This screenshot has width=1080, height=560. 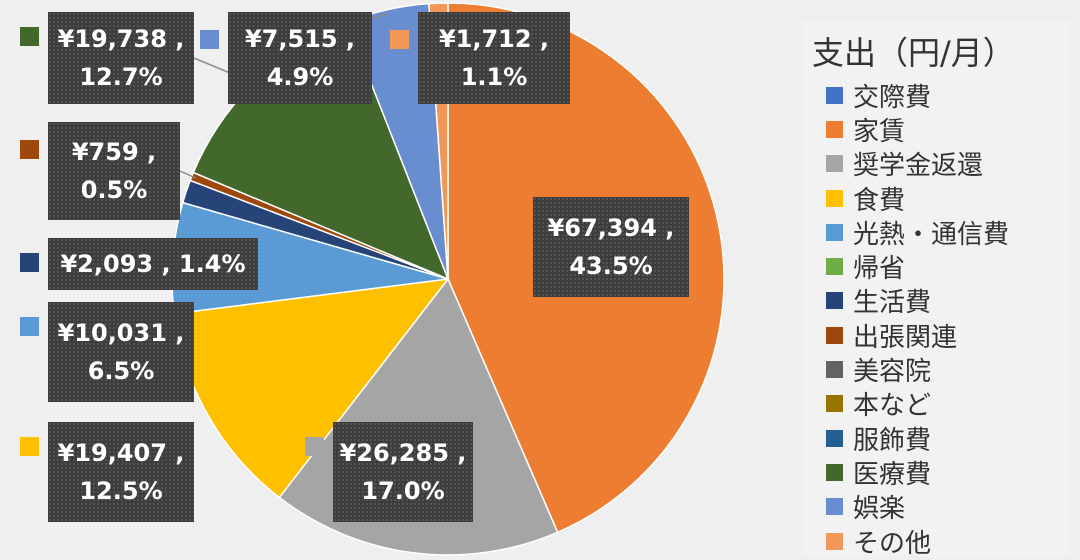 I want to click on data-label--: ¥2,093 , 1.4%, so click(x=153, y=264).